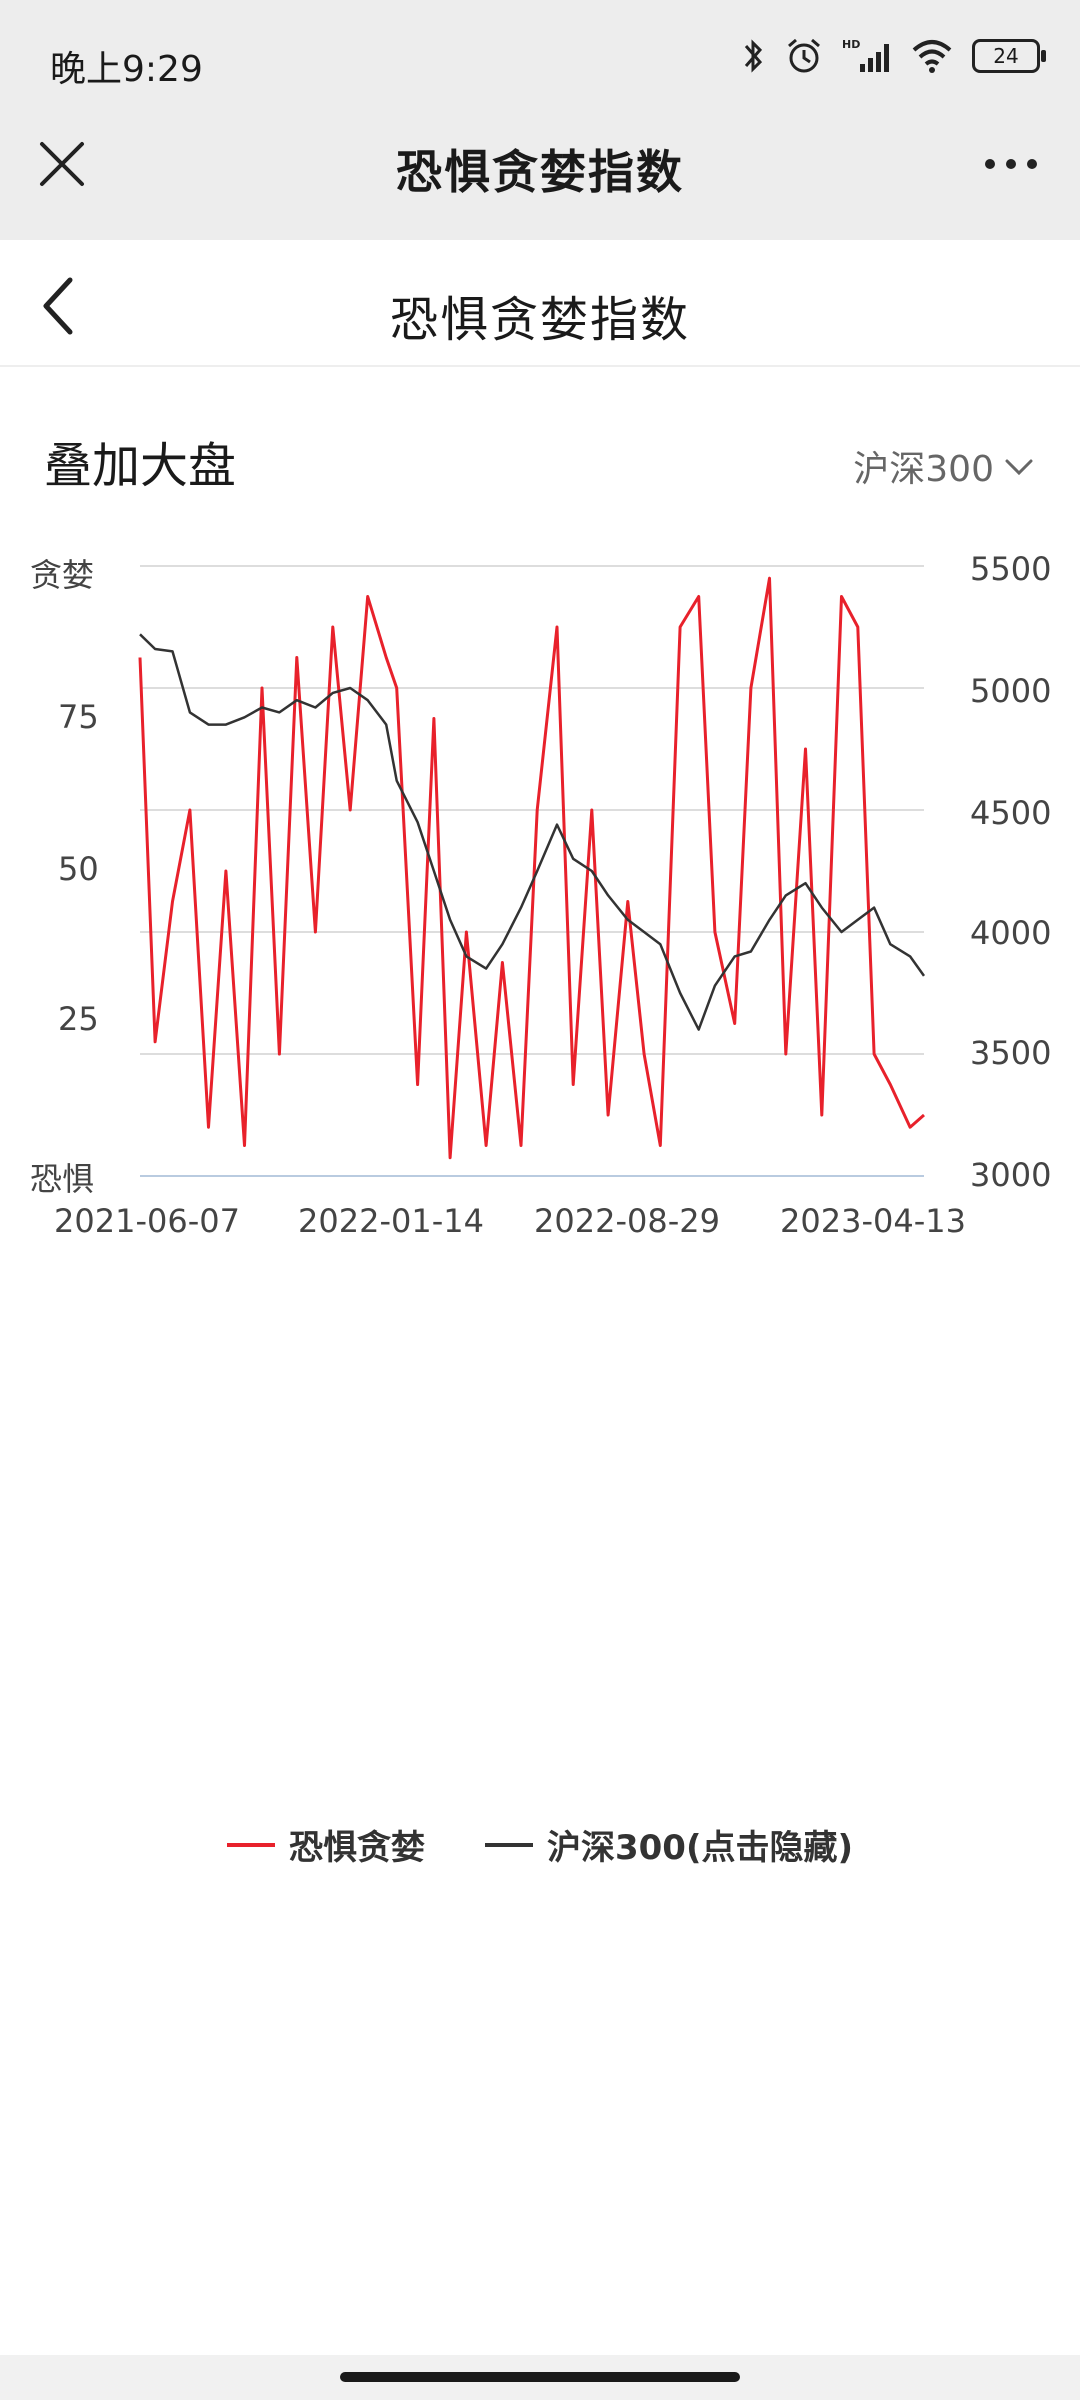 This screenshot has height=2400, width=1080. I want to click on battery-level: 24, so click(1006, 56).